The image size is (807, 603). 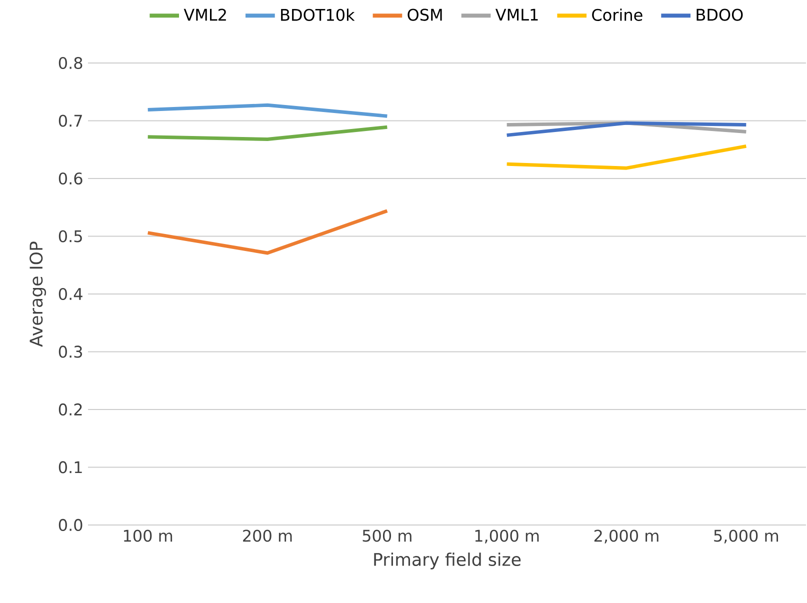 What do you see at coordinates (70, 409) in the screenshot?
I see `y-tick-label: 0.2` at bounding box center [70, 409].